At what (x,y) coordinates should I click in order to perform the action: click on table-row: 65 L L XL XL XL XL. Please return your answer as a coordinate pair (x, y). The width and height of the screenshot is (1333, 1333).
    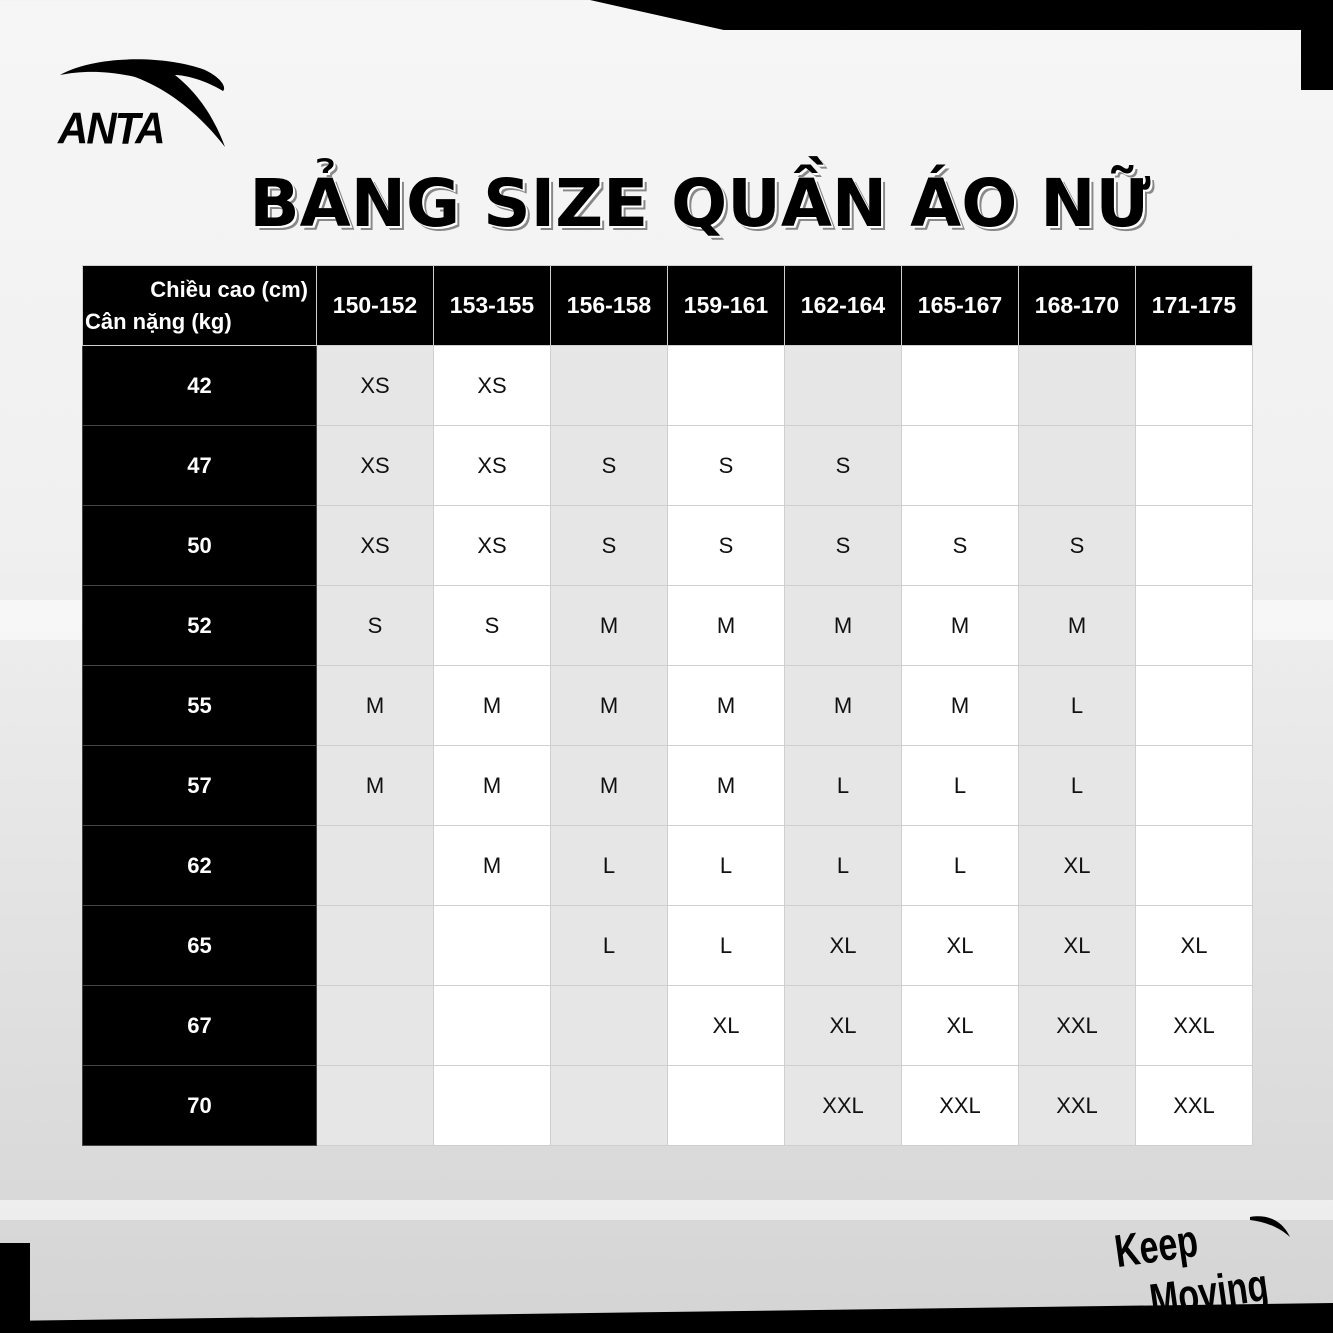
    Looking at the image, I should click on (667, 945).